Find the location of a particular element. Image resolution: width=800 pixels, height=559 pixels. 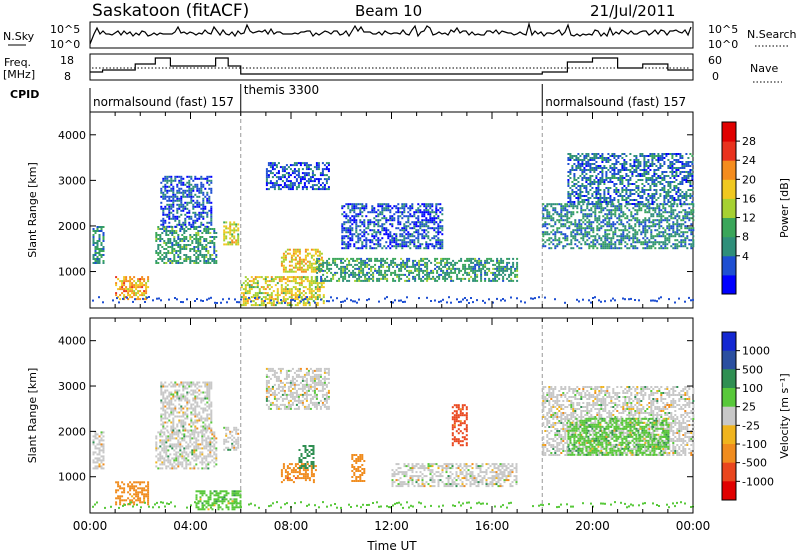

colorbar-tick-label: 4 is located at coordinates (745, 256).